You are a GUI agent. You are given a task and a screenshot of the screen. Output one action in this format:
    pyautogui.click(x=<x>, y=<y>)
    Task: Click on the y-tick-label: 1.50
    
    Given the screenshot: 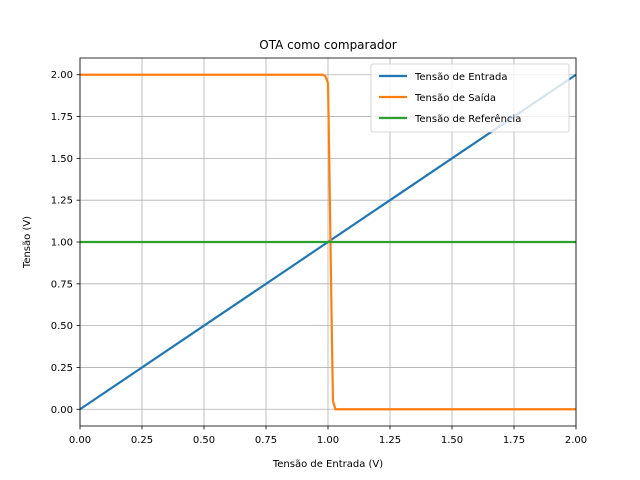 What is the action you would take?
    pyautogui.click(x=62, y=159)
    